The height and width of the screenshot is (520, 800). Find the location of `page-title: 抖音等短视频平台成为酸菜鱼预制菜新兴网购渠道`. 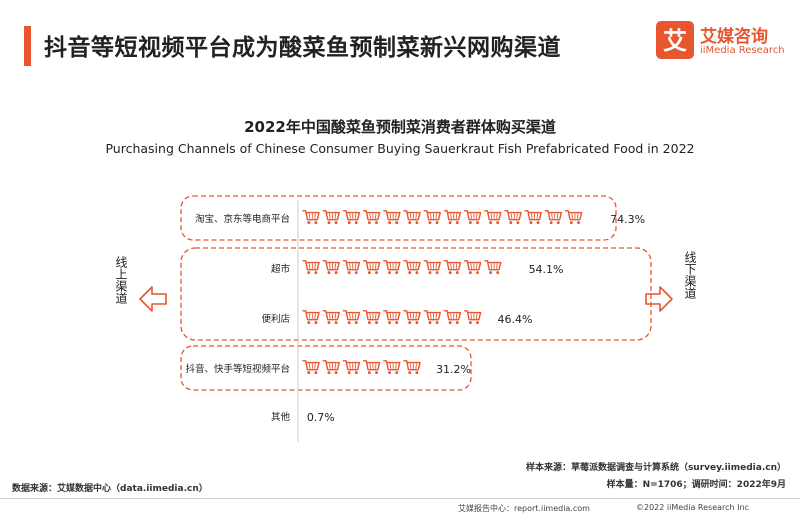

page-title: 抖音等短视频平台成为酸菜鱼预制菜新兴网购渠道 is located at coordinates (302, 48).